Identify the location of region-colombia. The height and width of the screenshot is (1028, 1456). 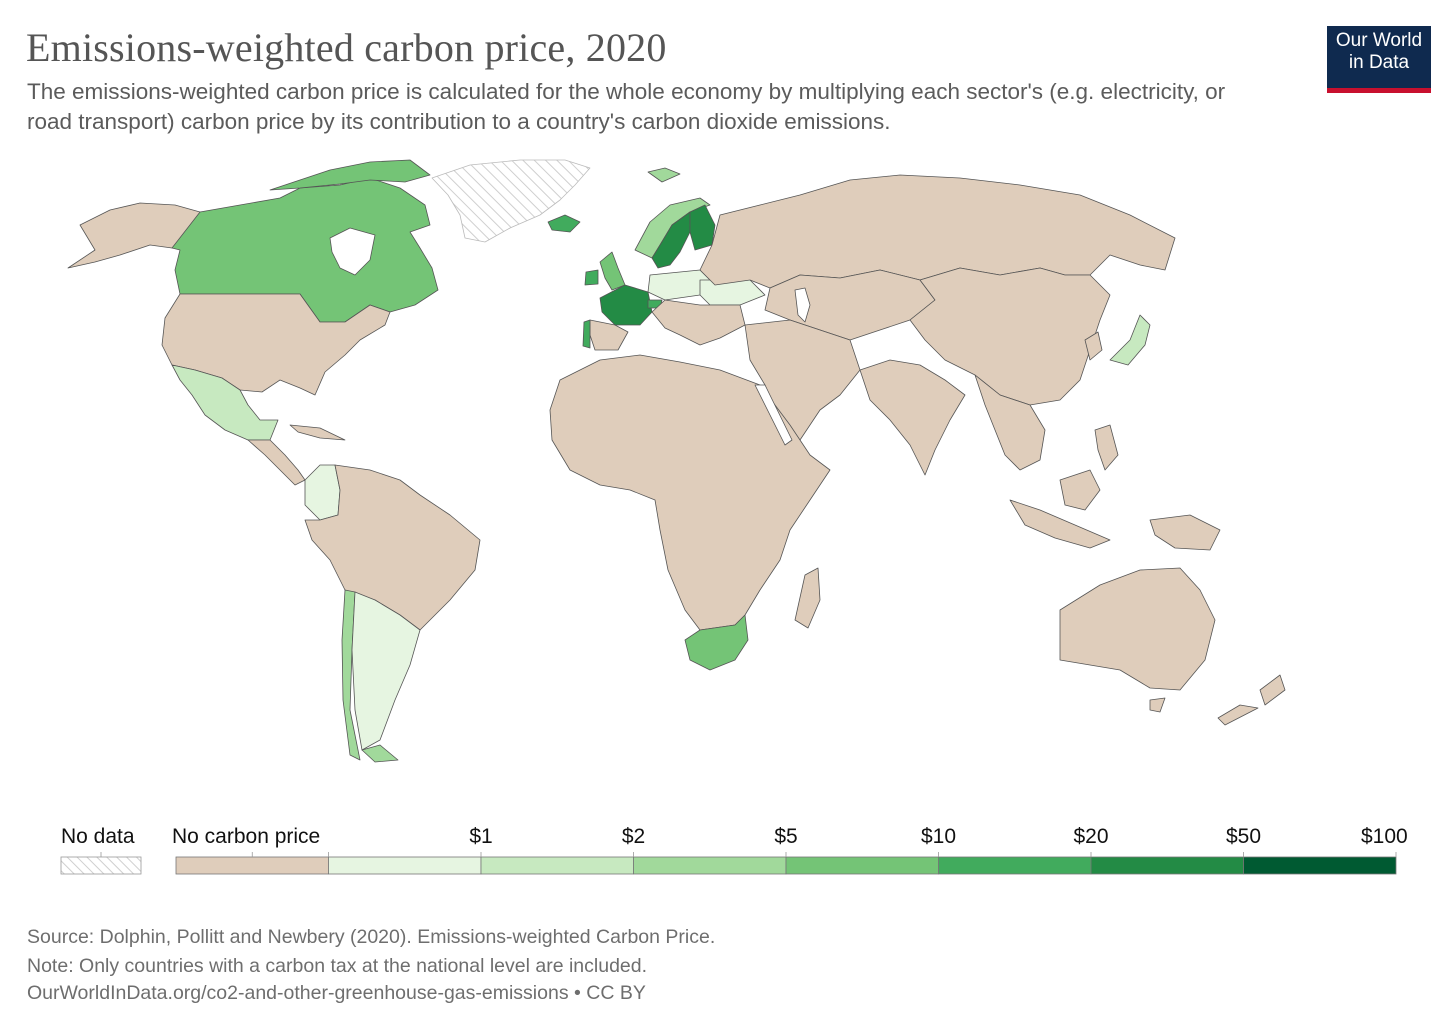
(322, 492).